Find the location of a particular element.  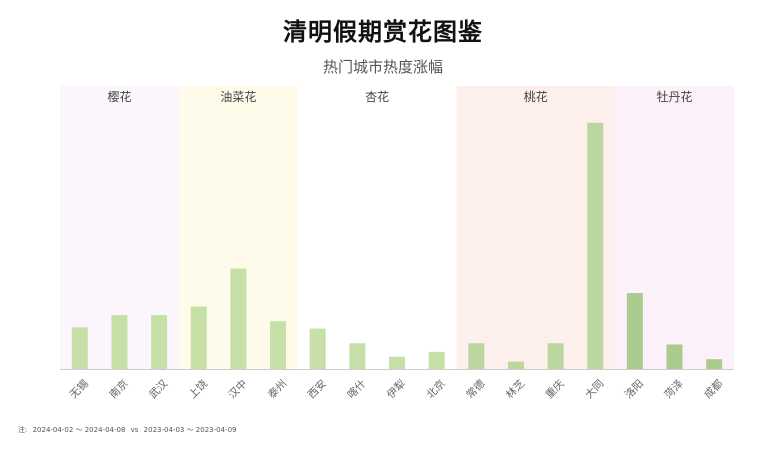

x-tick-label: 南京 is located at coordinates (119, 389).